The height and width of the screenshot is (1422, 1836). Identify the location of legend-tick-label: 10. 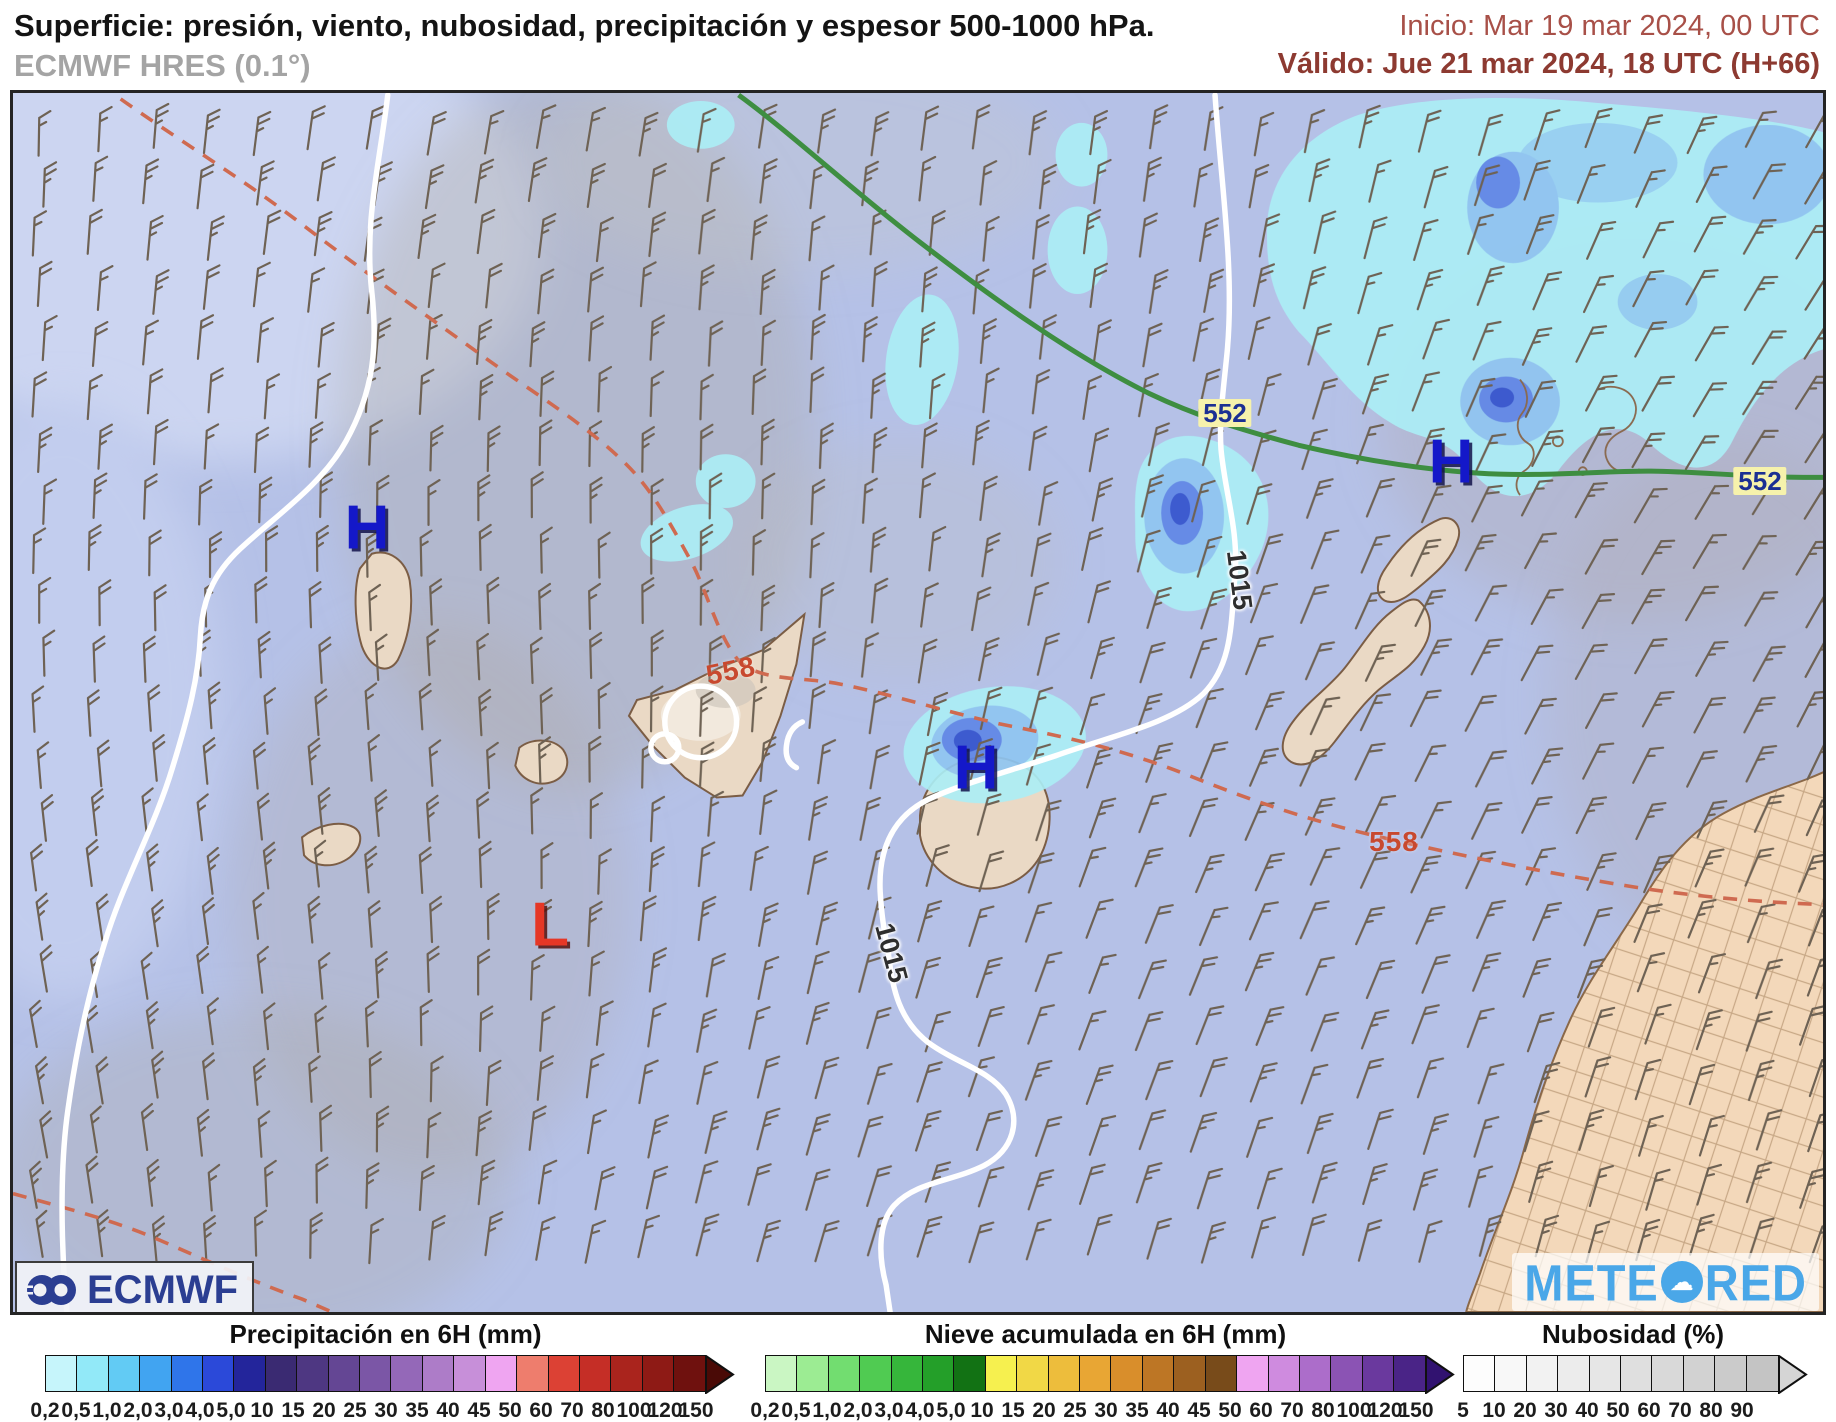
(262, 1410).